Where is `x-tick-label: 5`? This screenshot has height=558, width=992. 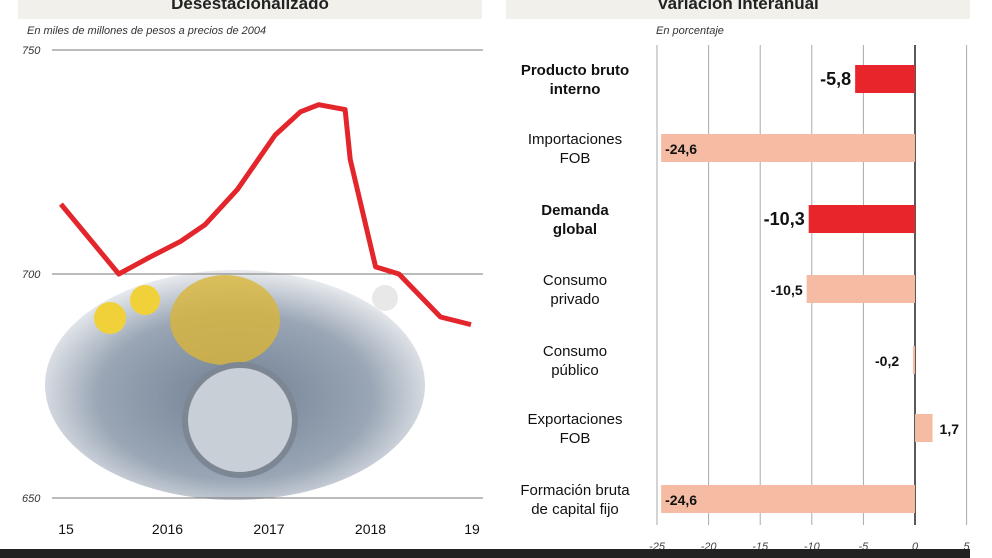 x-tick-label: 5 is located at coordinates (967, 547).